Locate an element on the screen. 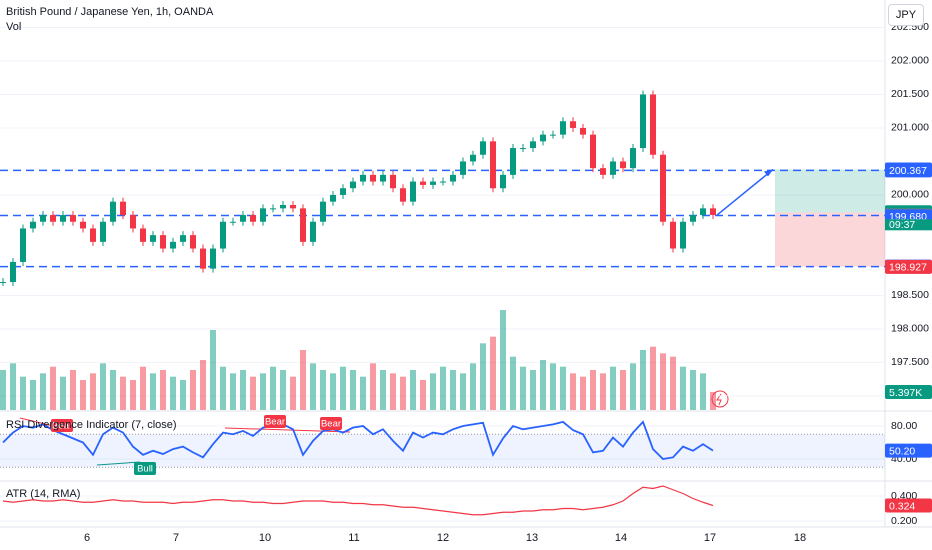  price-label: 198.927 is located at coordinates (908, 268).